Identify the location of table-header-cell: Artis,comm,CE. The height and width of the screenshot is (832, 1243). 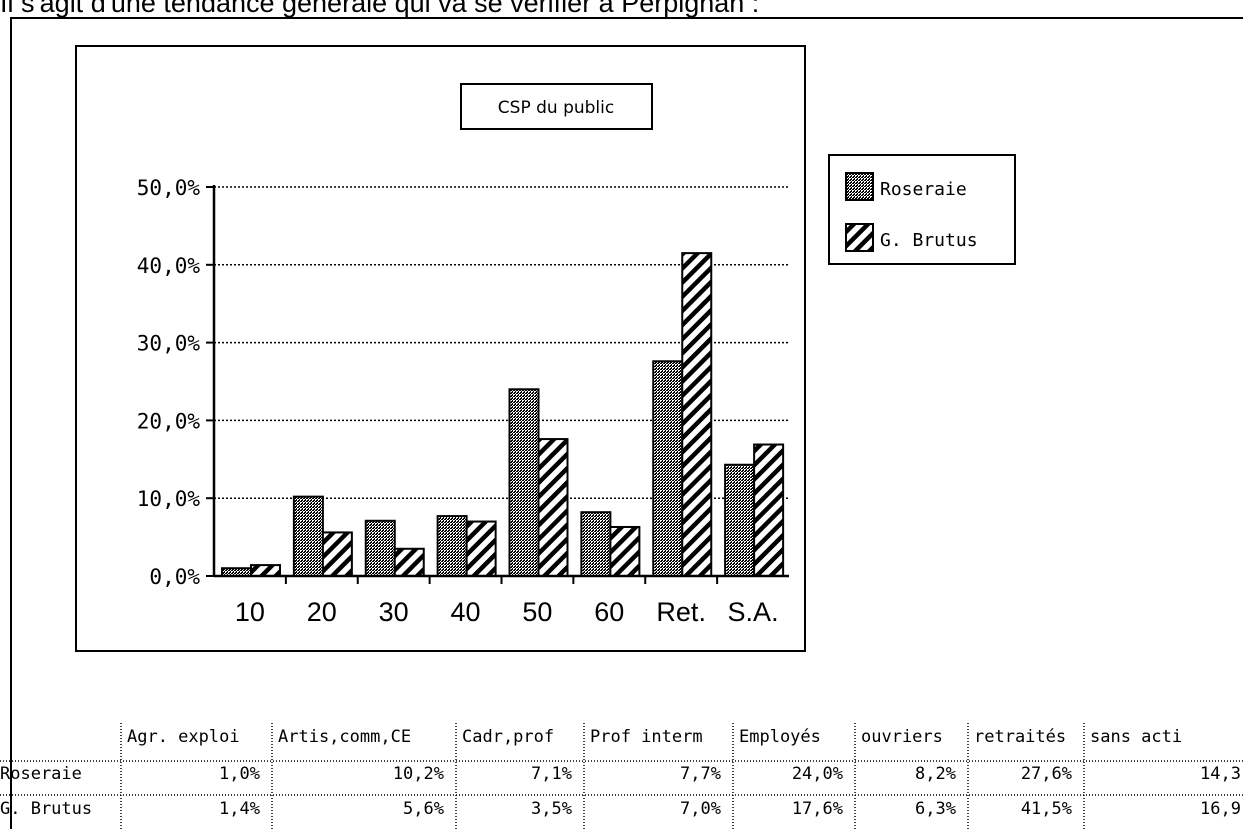
(345, 737).